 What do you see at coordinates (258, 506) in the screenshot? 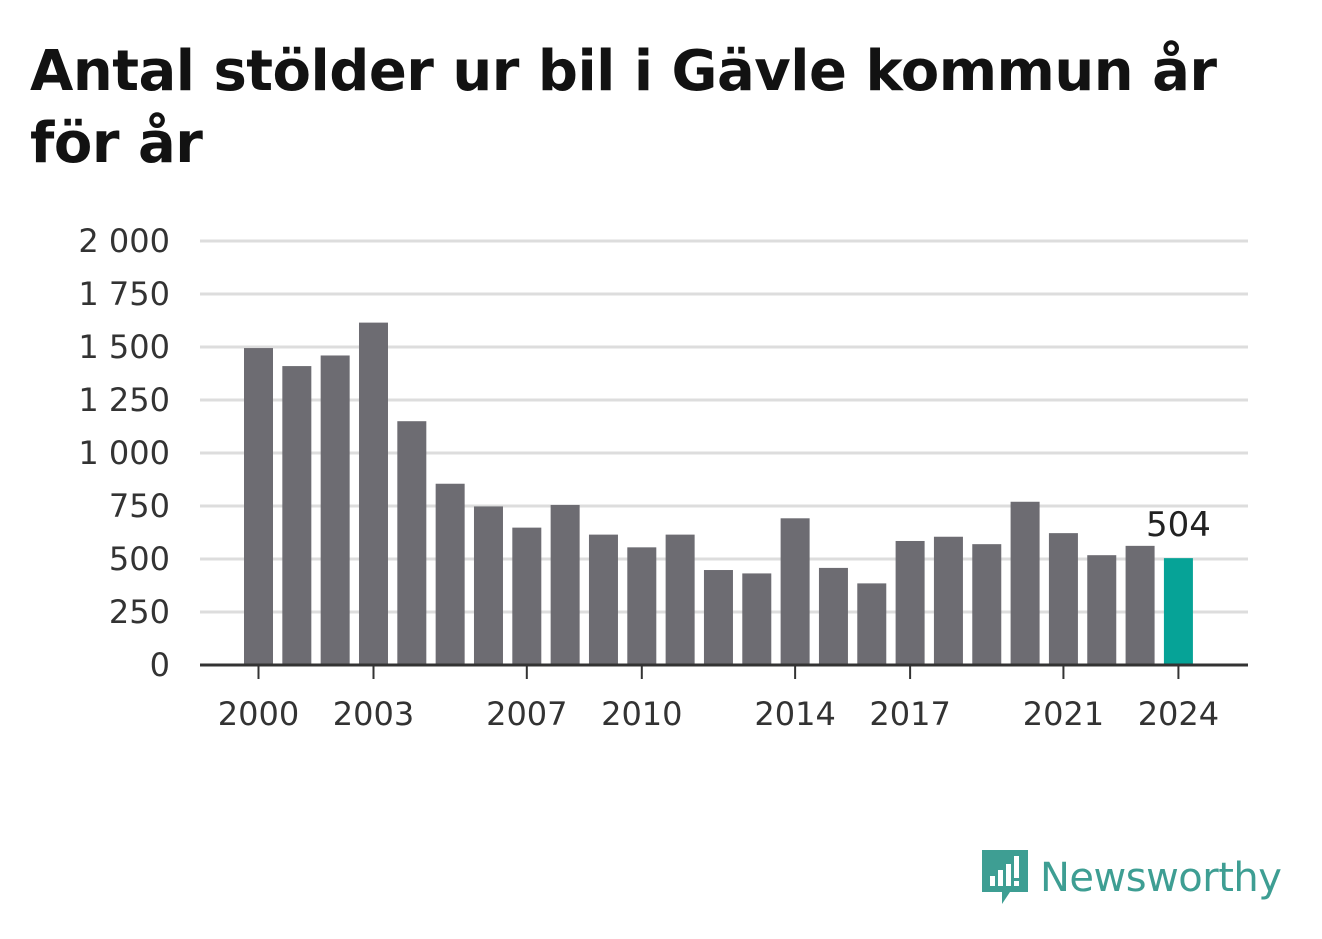
I see `bar-2000` at bounding box center [258, 506].